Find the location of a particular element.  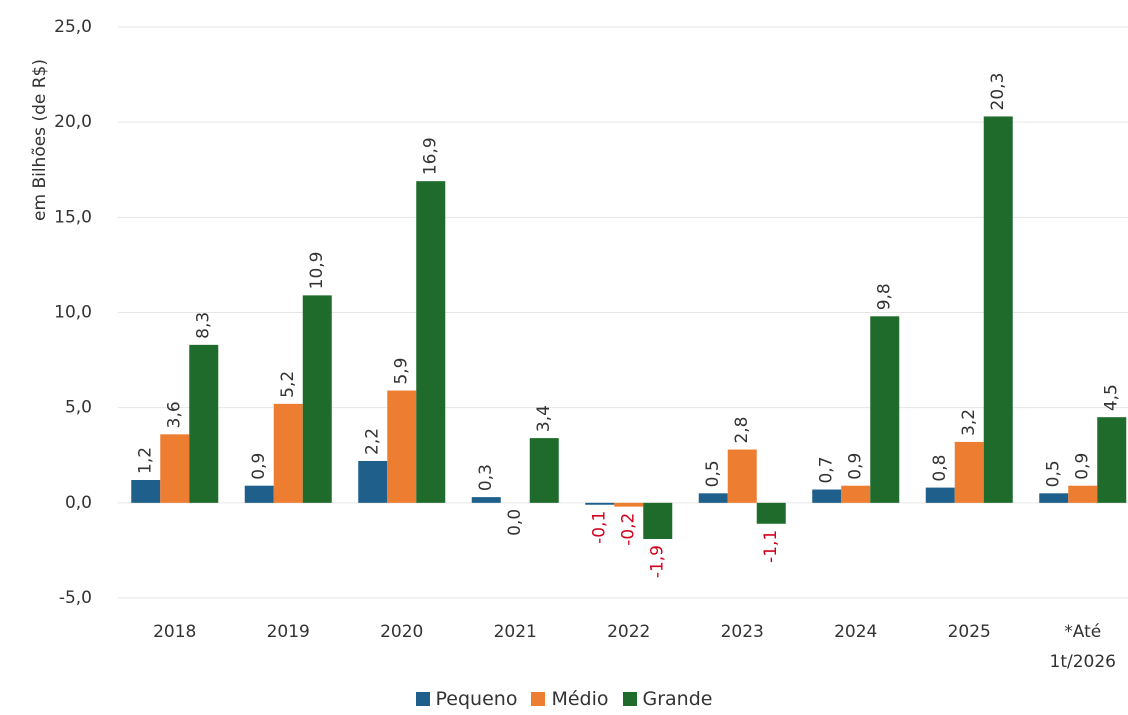

value-label: -1,9 is located at coordinates (658, 561).